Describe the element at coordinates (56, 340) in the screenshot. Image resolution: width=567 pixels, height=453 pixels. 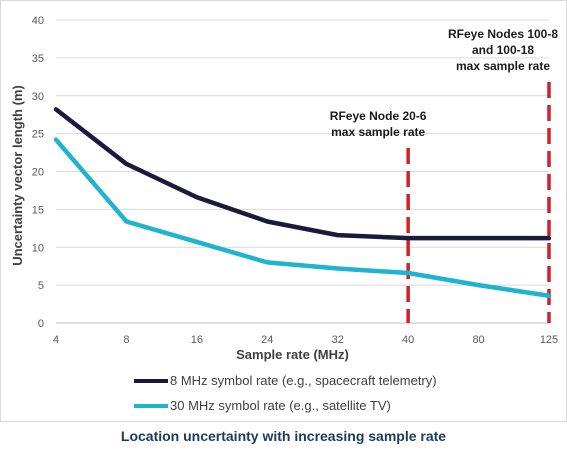
I see `x-tick-label-4: 4` at that location.